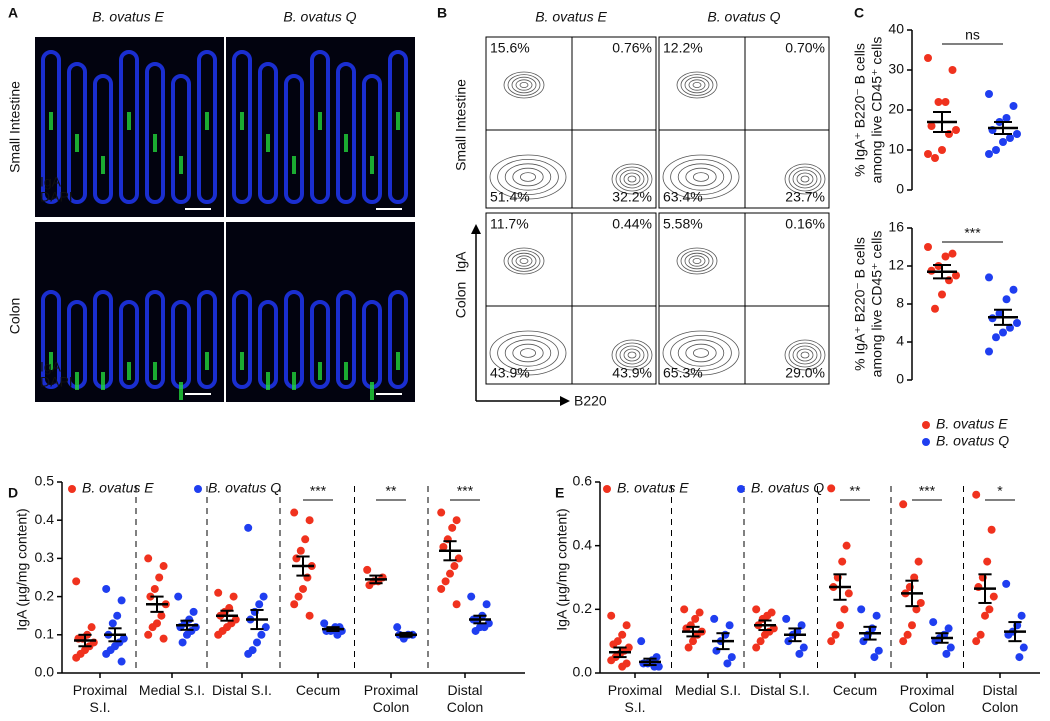 This screenshot has width=1050, height=721. Describe the element at coordinates (565, 401) in the screenshot. I see `arrow-head` at that location.